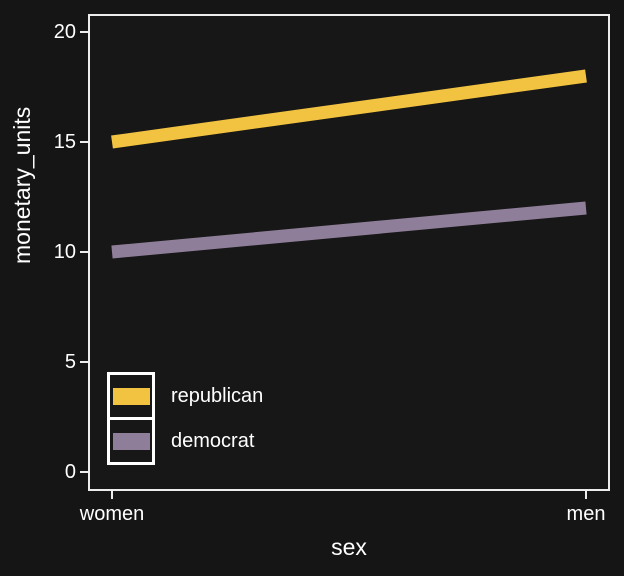  I want to click on x-tick-label-men: men, so click(586, 514).